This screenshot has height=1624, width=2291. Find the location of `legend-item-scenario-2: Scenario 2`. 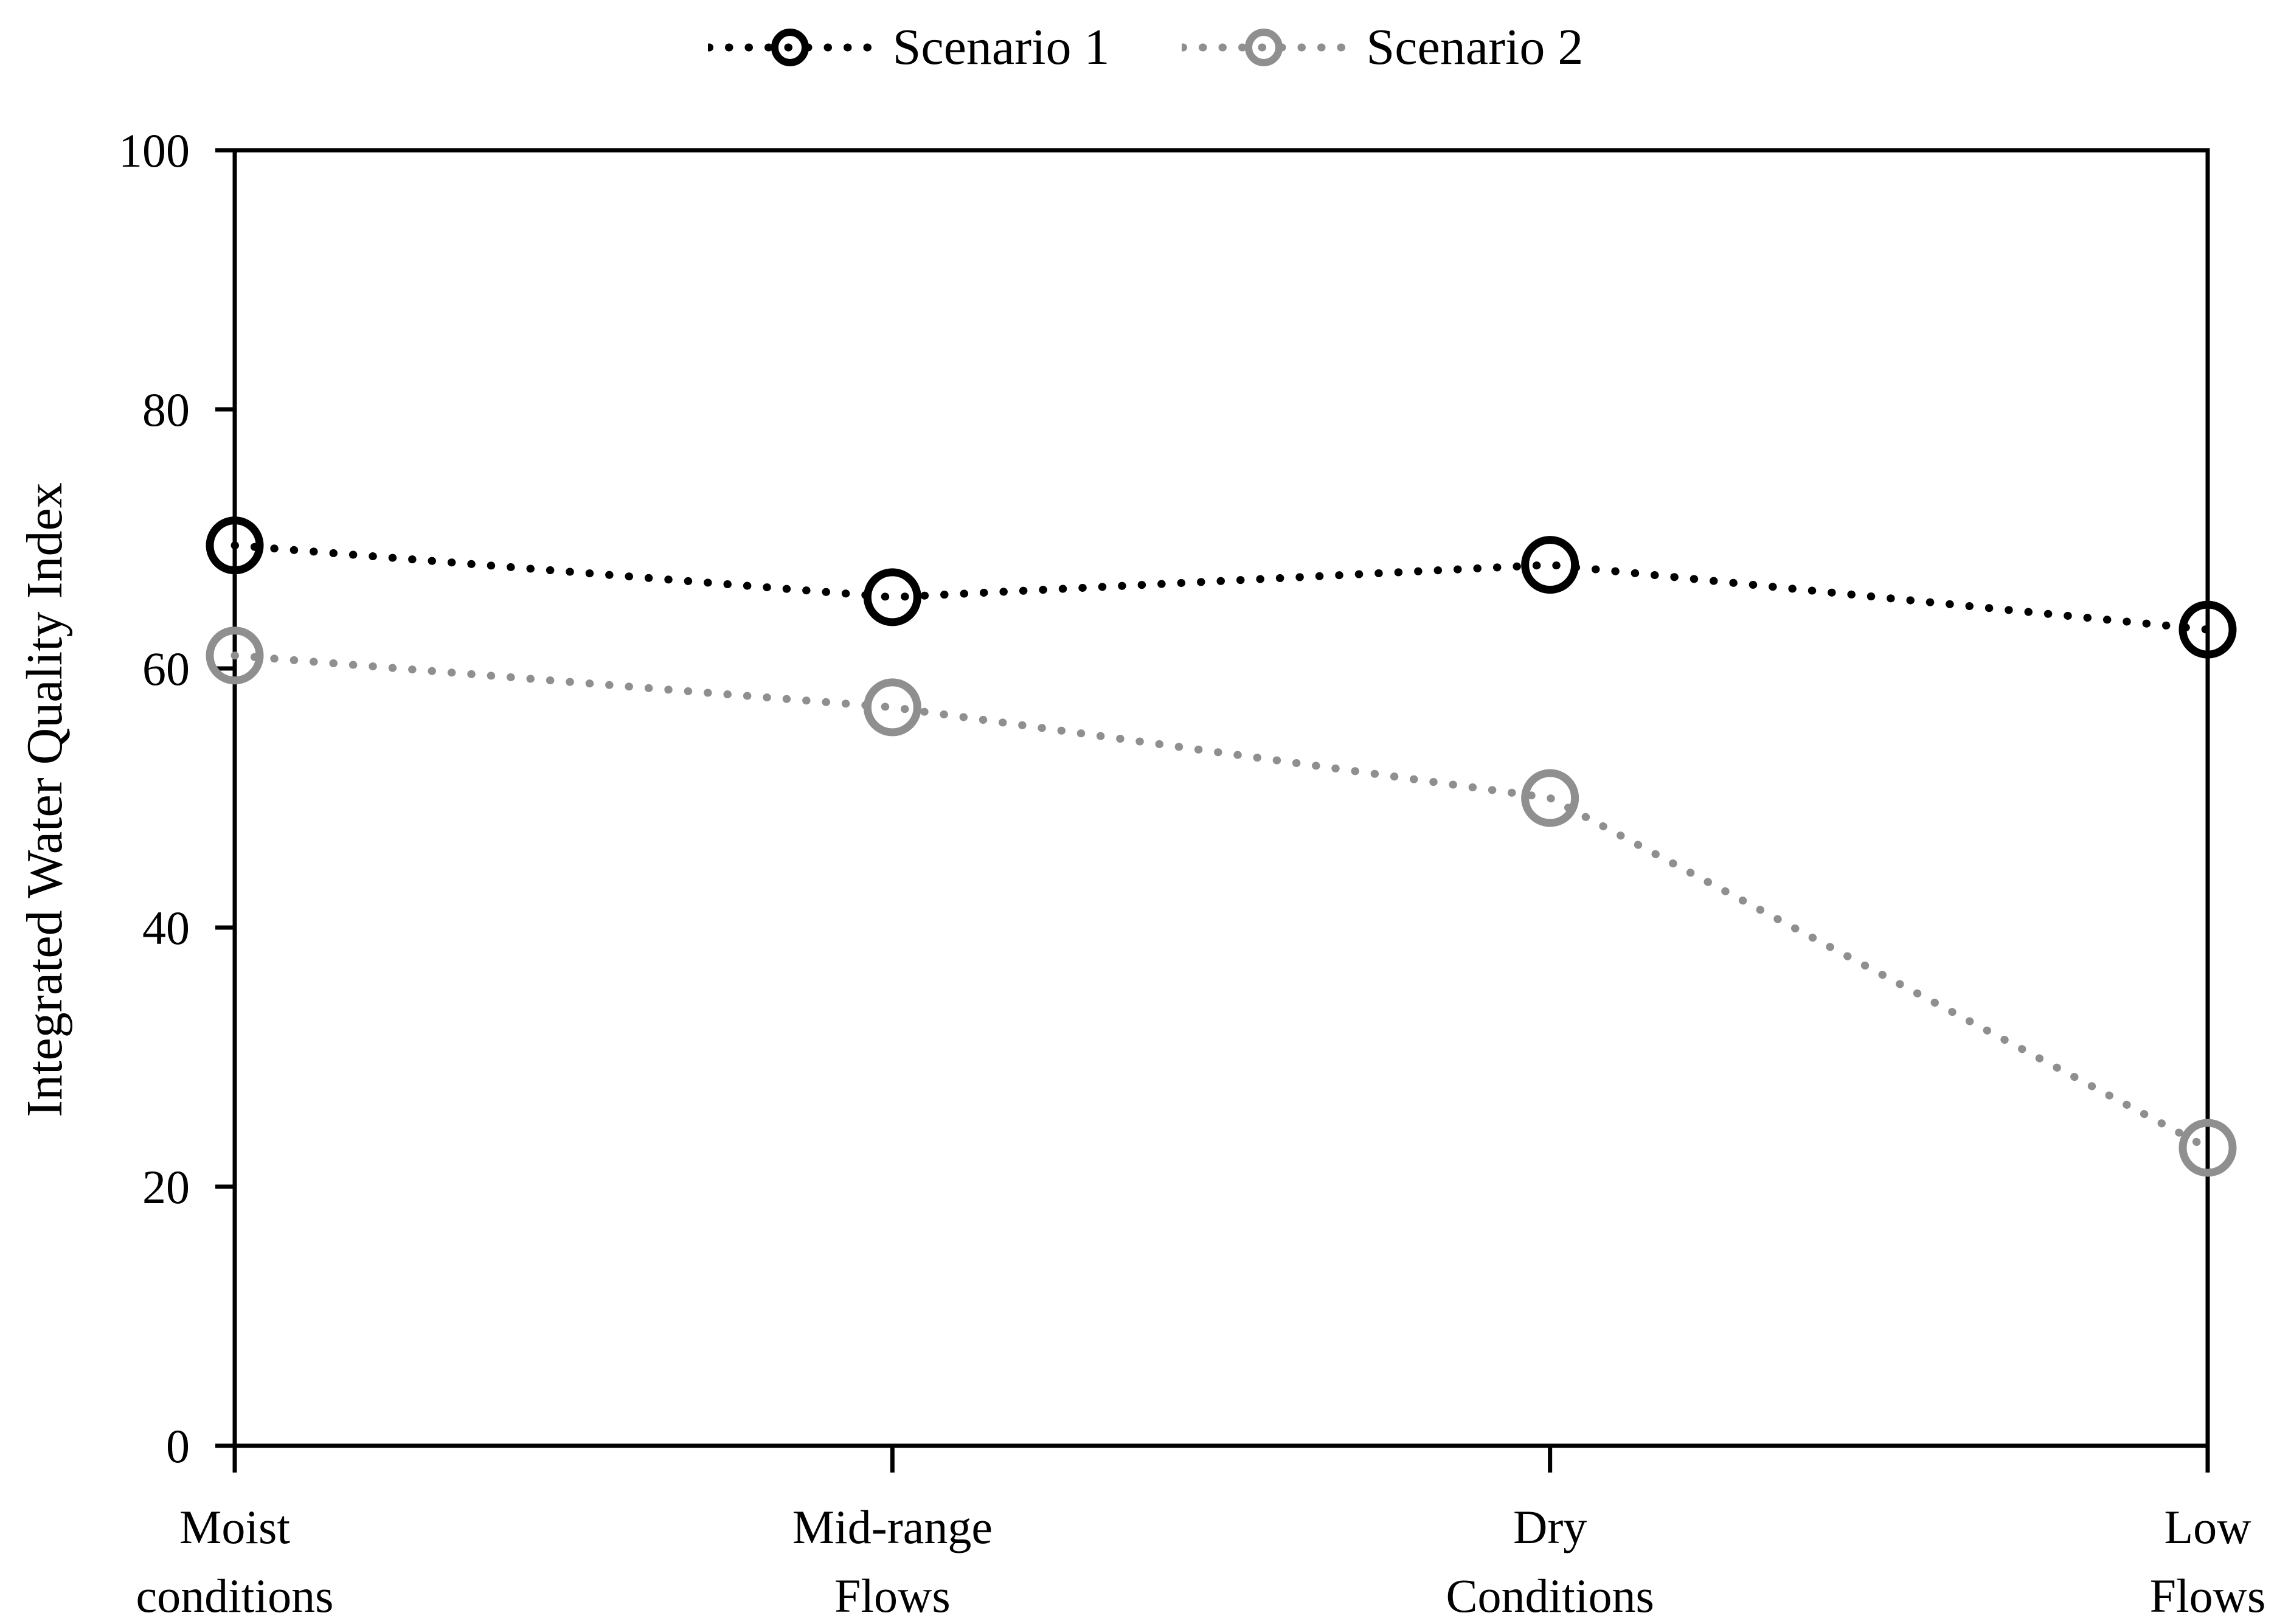

legend-item-scenario-2: Scenario 2 is located at coordinates (1382, 47).